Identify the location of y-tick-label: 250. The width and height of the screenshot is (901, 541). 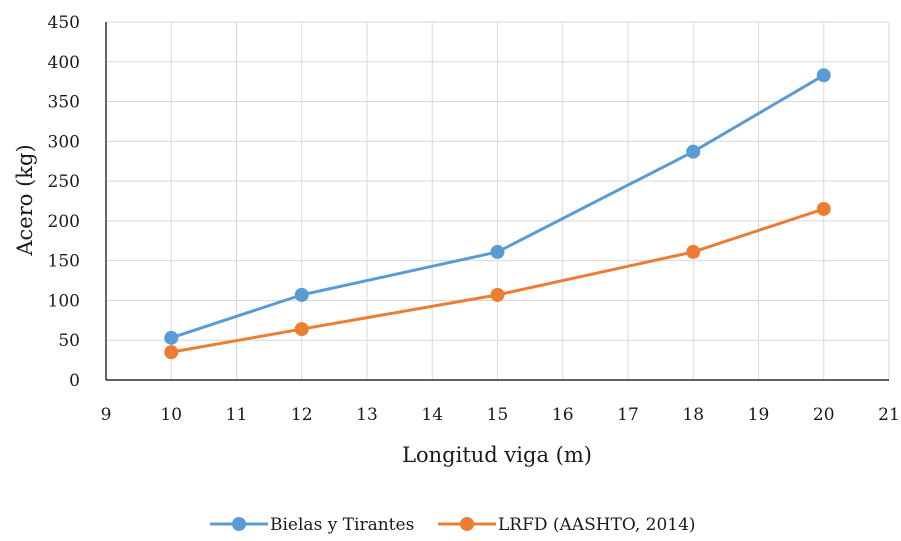
(64, 182).